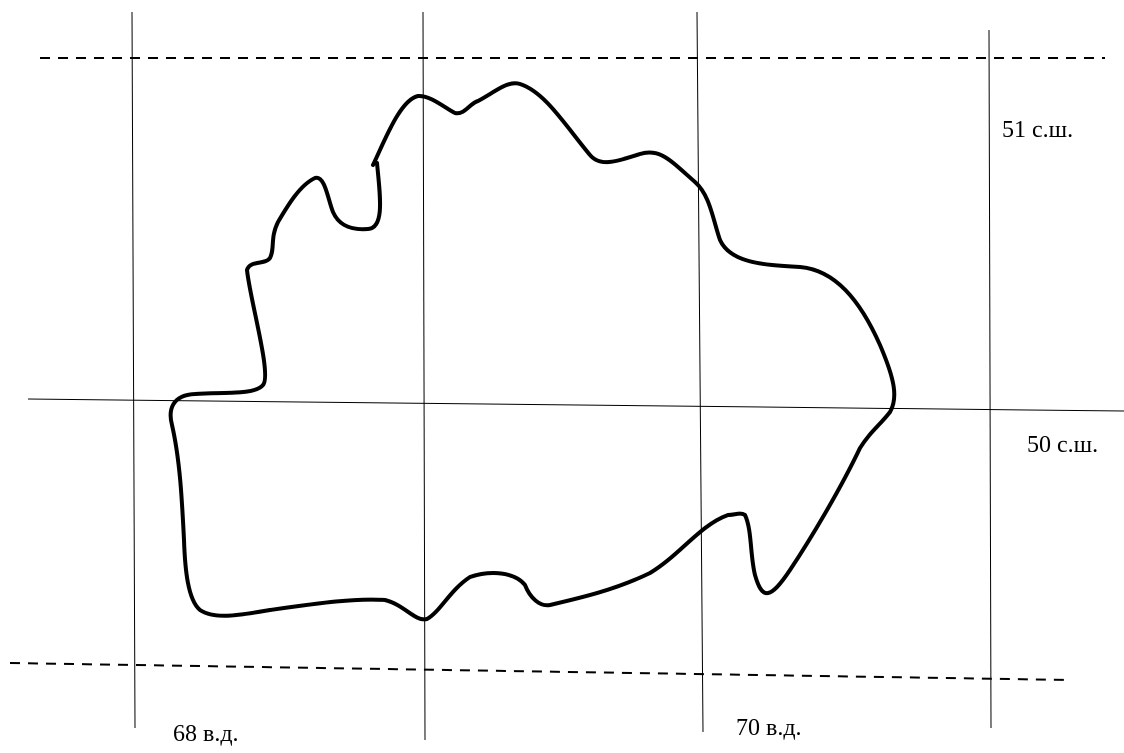  What do you see at coordinates (540, 671) in the screenshot?
I see `bottom-dashed-line` at bounding box center [540, 671].